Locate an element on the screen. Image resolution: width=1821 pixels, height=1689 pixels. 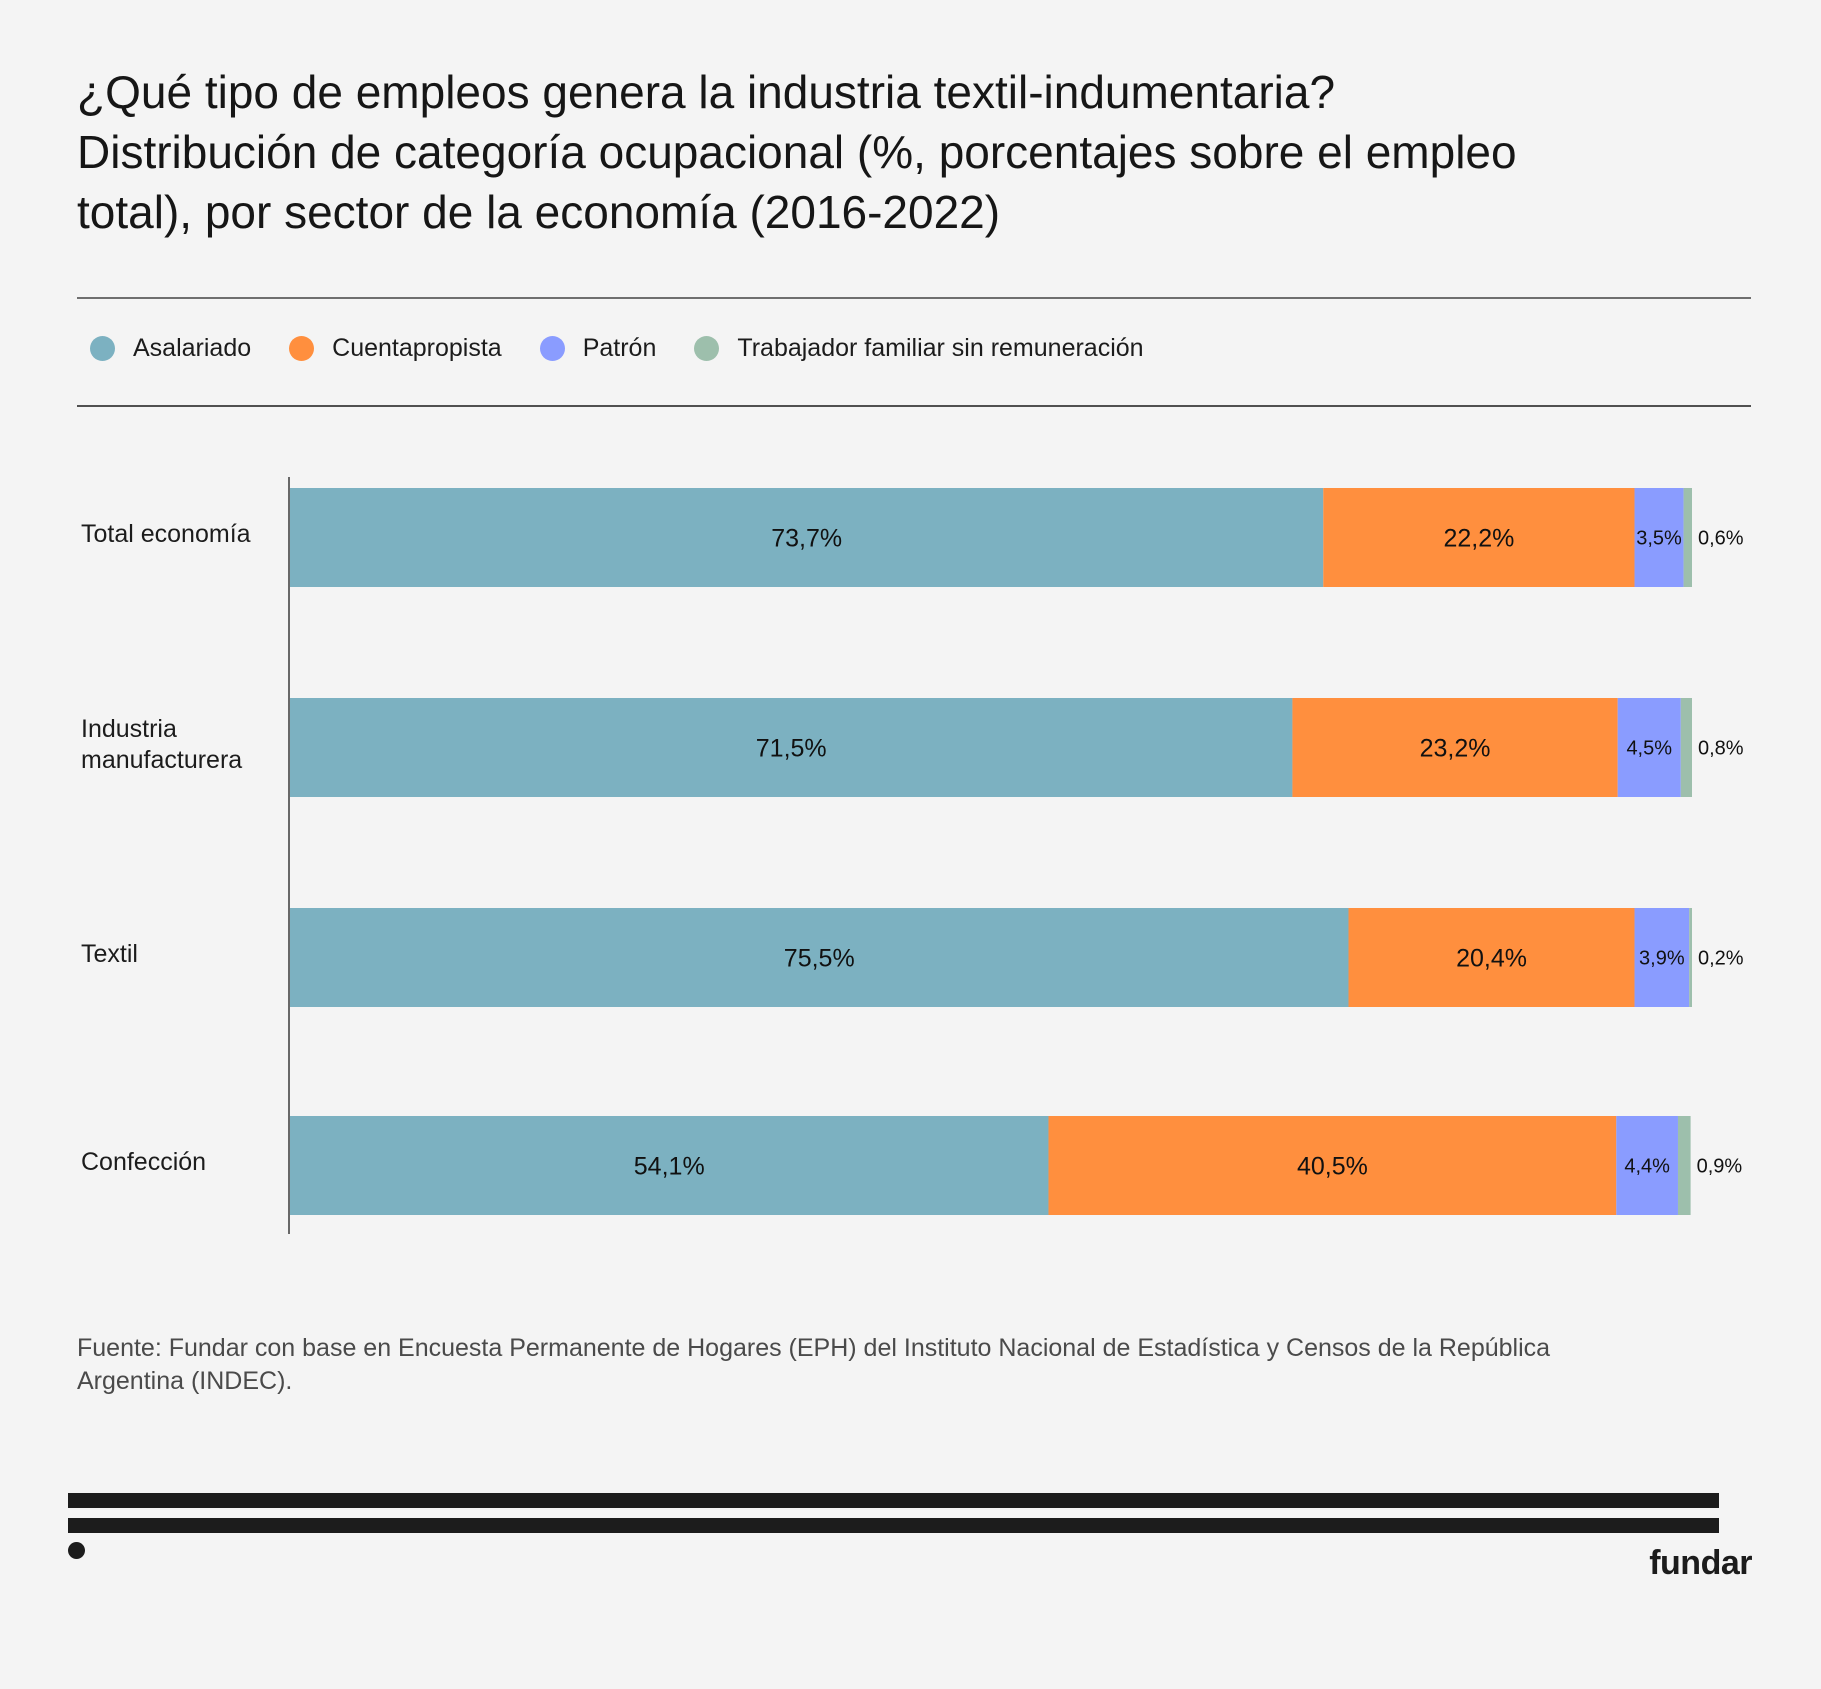
footer-decorative-dot is located at coordinates (76, 1550).